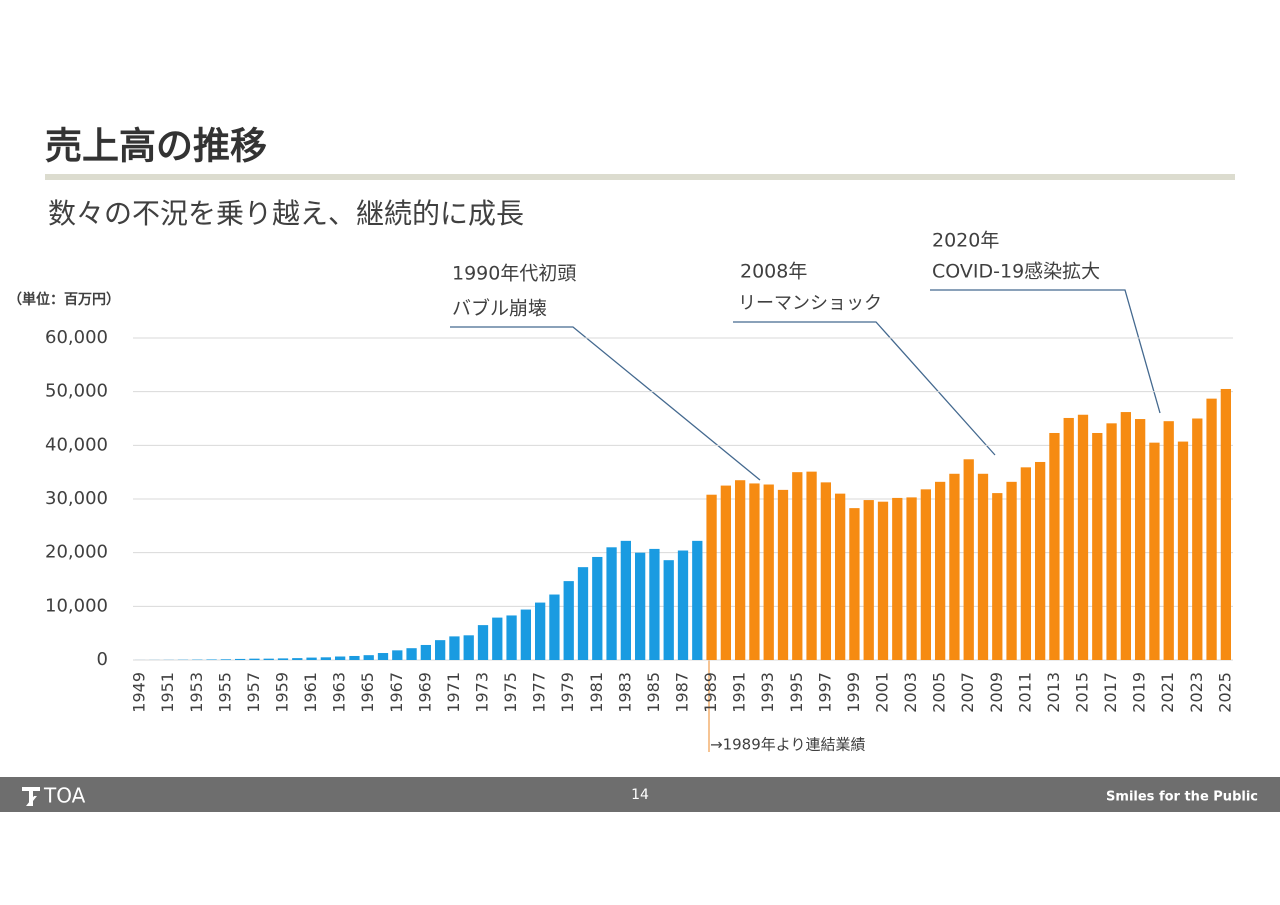  Describe the element at coordinates (310, 692) in the screenshot. I see `x-tick-label: 1961` at that location.